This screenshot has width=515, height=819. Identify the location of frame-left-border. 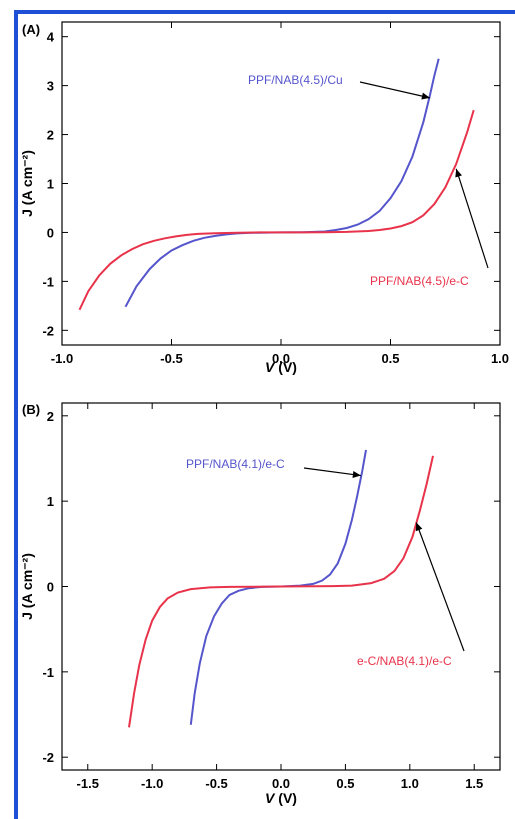
(16, 414).